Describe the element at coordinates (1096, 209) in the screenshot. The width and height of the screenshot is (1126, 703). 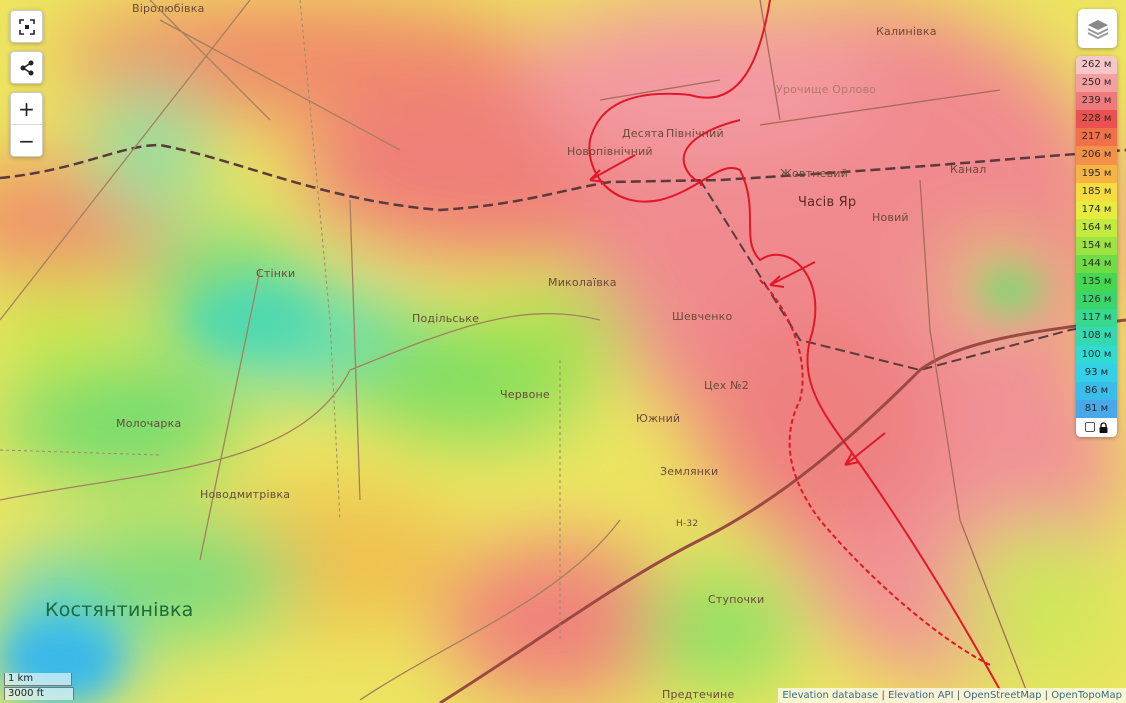
I see `legend-level: 174 м` at that location.